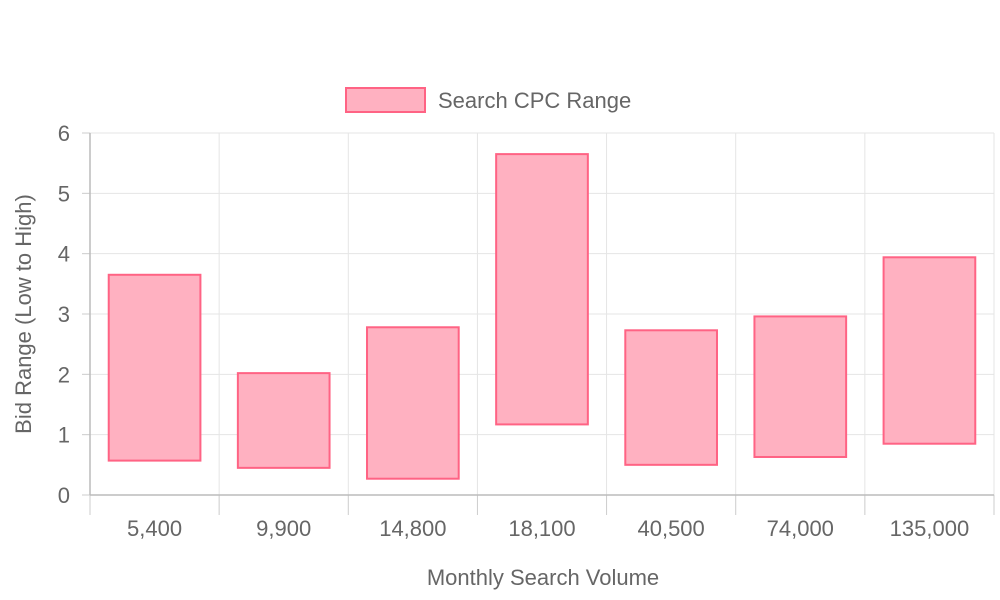 The image size is (1000, 600). I want to click on x-tick-label: 9,900, so click(283, 528).